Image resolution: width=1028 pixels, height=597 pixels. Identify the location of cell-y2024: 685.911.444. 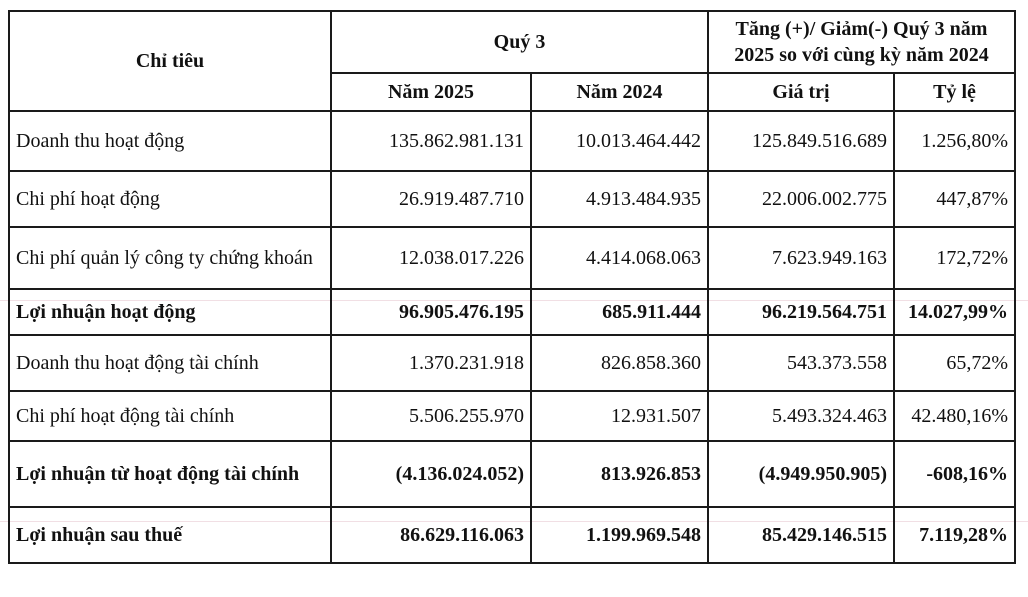
(619, 312).